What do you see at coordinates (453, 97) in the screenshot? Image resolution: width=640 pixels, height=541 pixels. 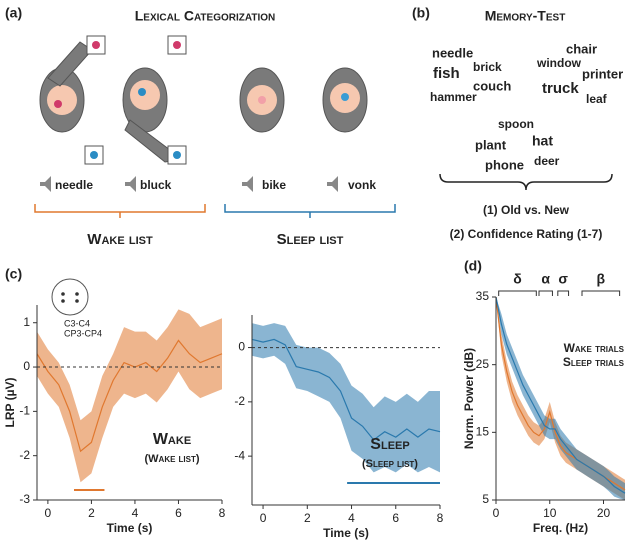 I see `word: hammer` at bounding box center [453, 97].